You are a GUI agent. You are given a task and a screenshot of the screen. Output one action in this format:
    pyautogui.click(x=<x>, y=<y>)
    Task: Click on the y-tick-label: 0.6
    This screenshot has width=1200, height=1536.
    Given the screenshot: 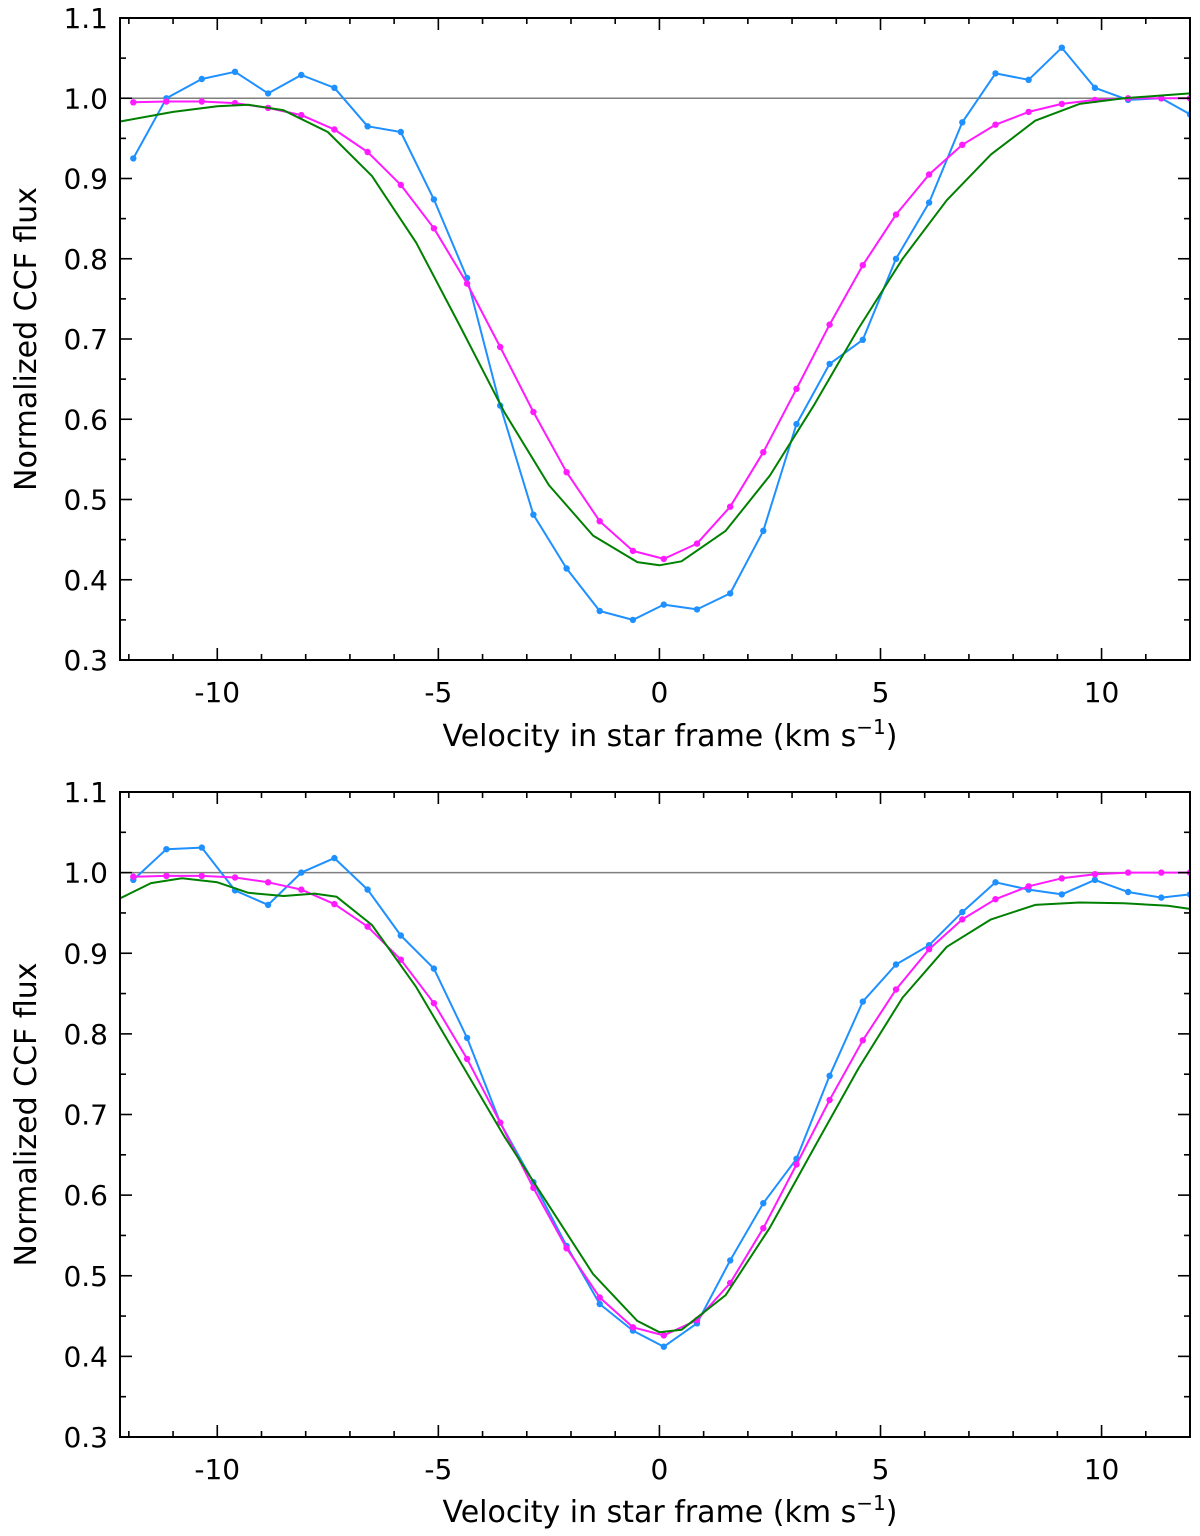 What is the action you would take?
    pyautogui.click(x=85, y=419)
    